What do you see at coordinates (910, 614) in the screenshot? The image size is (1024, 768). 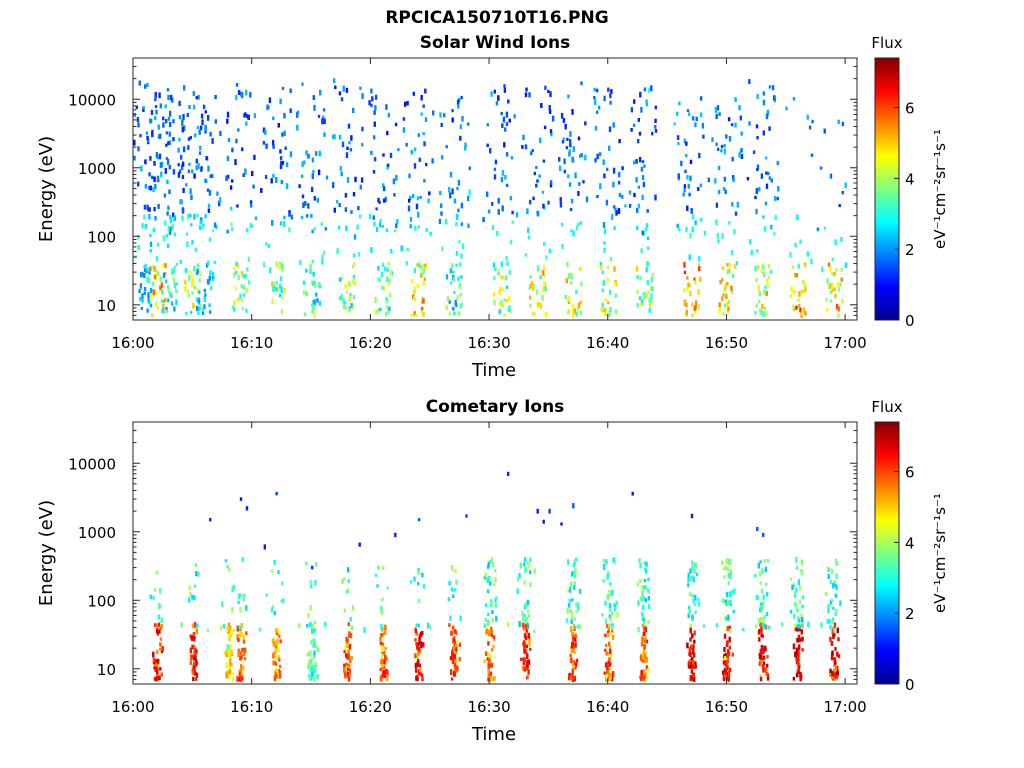 I see `colorbar-tick-label: 2` at bounding box center [910, 614].